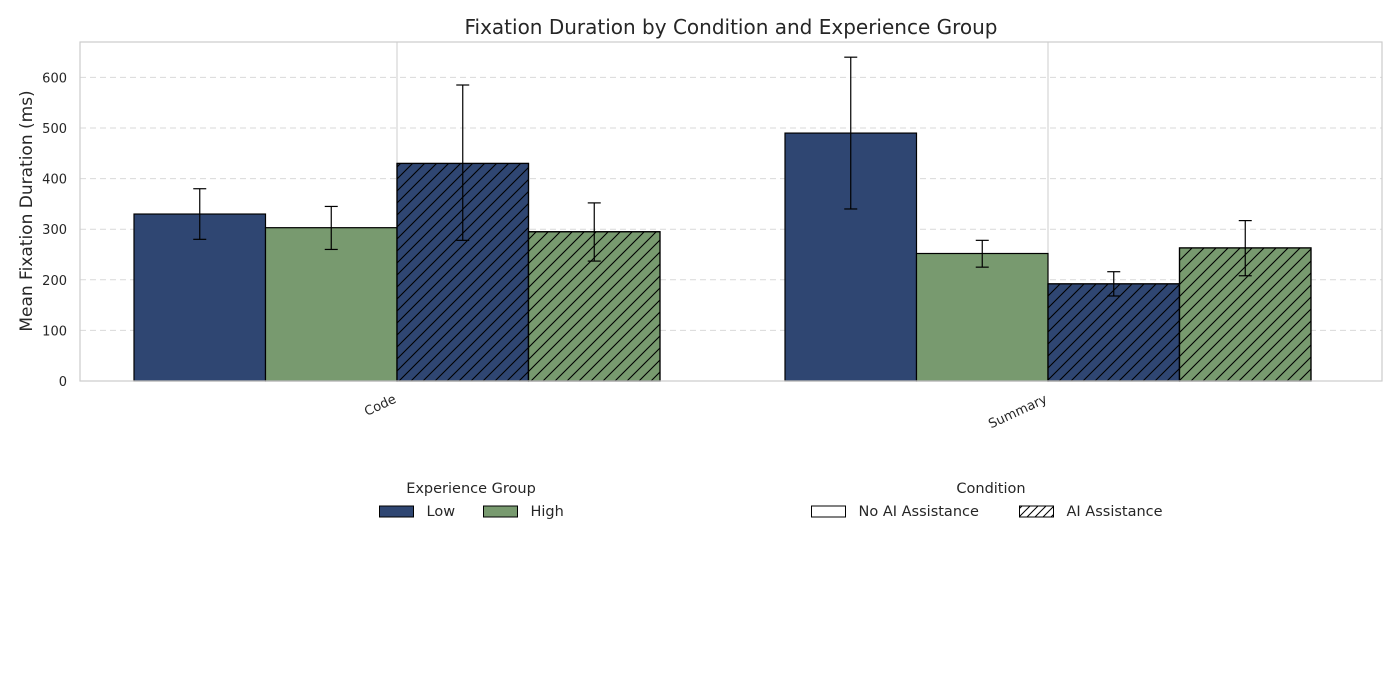 The image size is (1400, 700). I want to click on y-tick-labels: 0 100 200 300 400 500 600, so click(54, 230).